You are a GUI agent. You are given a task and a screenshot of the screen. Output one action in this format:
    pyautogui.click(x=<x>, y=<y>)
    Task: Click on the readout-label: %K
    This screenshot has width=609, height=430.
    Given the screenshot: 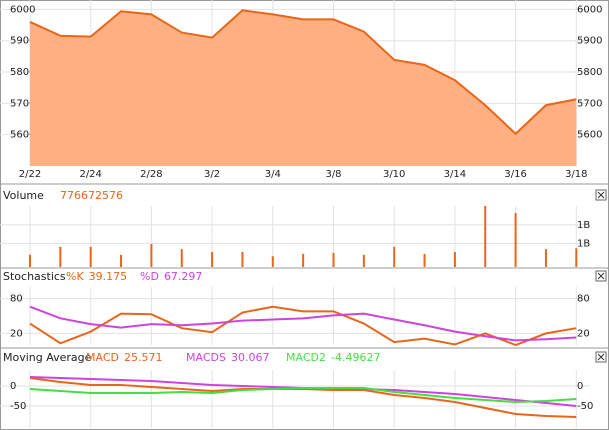 What is the action you would take?
    pyautogui.click(x=75, y=276)
    